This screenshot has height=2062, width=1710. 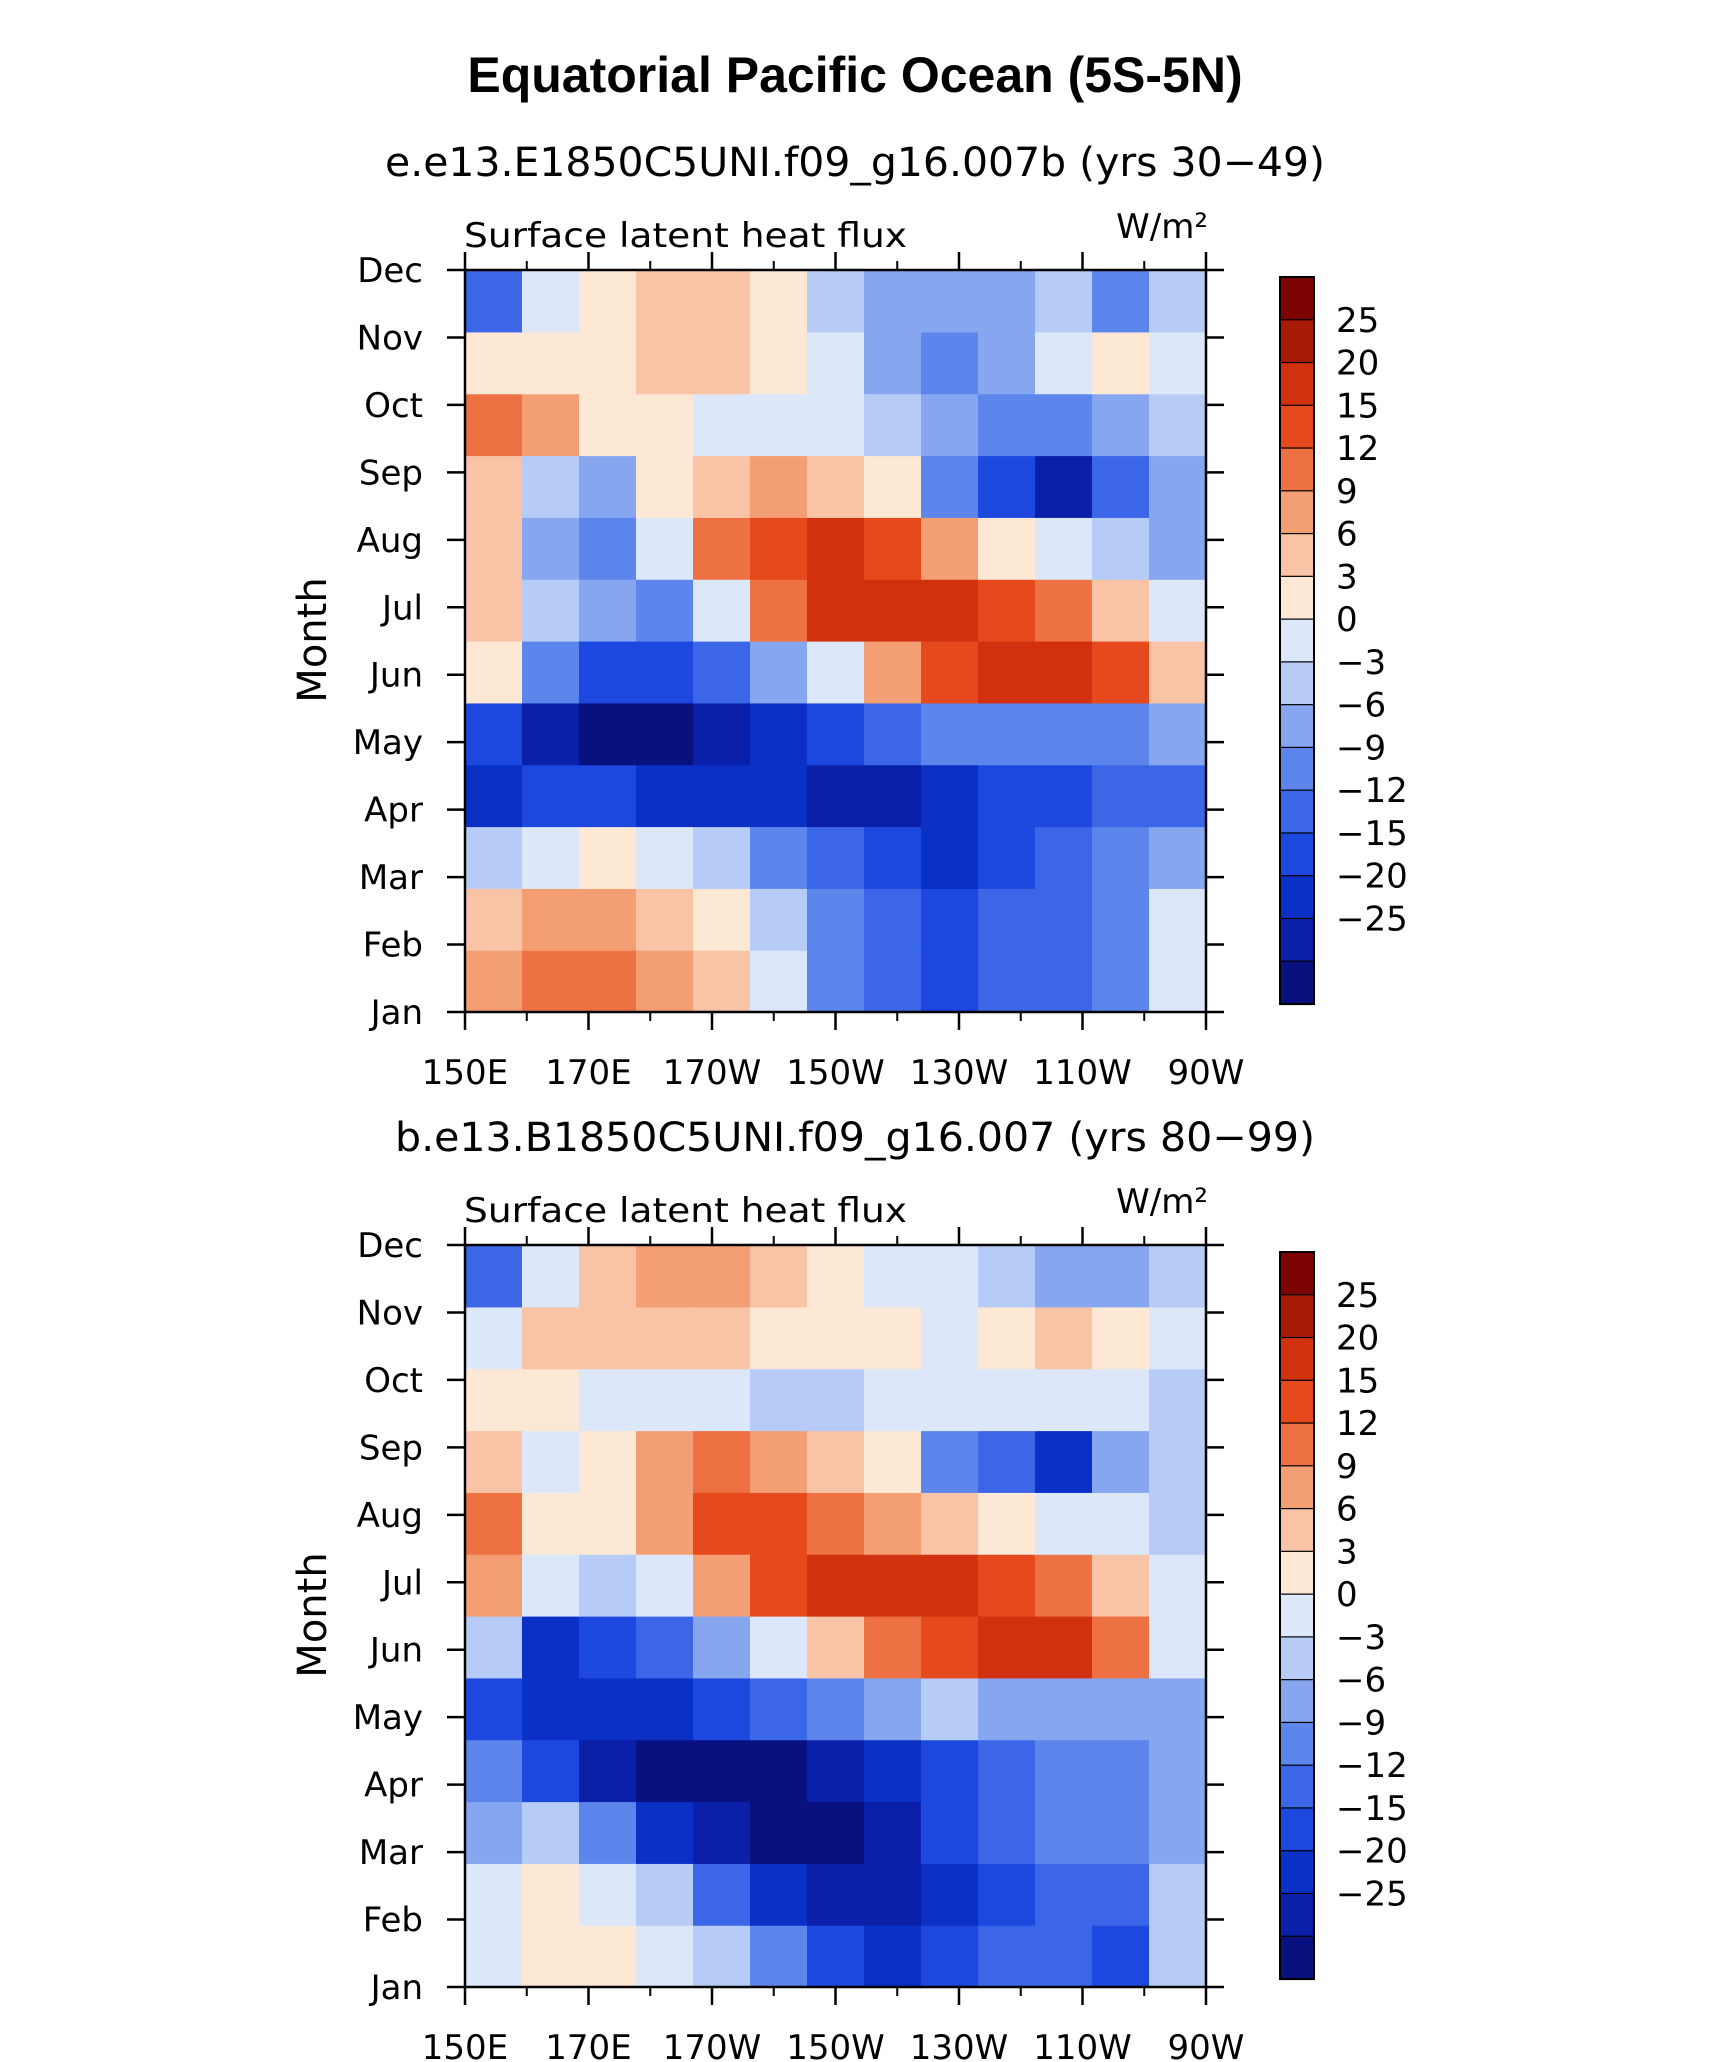 What do you see at coordinates (835, 2045) in the screenshot?
I see `x-tick-label: 150W` at bounding box center [835, 2045].